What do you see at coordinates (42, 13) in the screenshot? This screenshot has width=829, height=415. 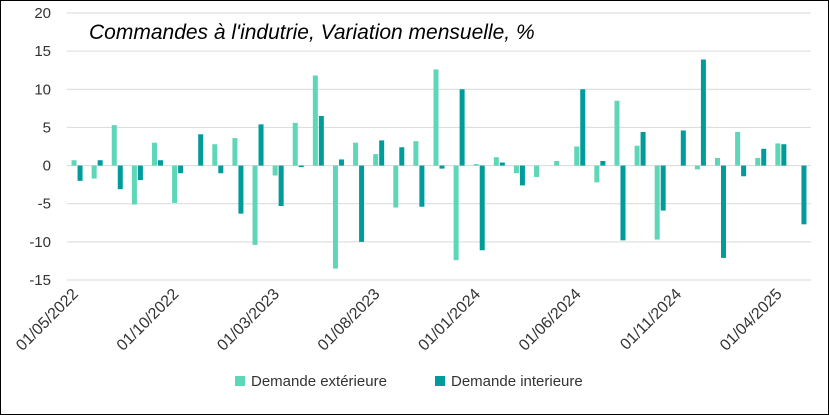 I see `y-tick-label: 20` at bounding box center [42, 13].